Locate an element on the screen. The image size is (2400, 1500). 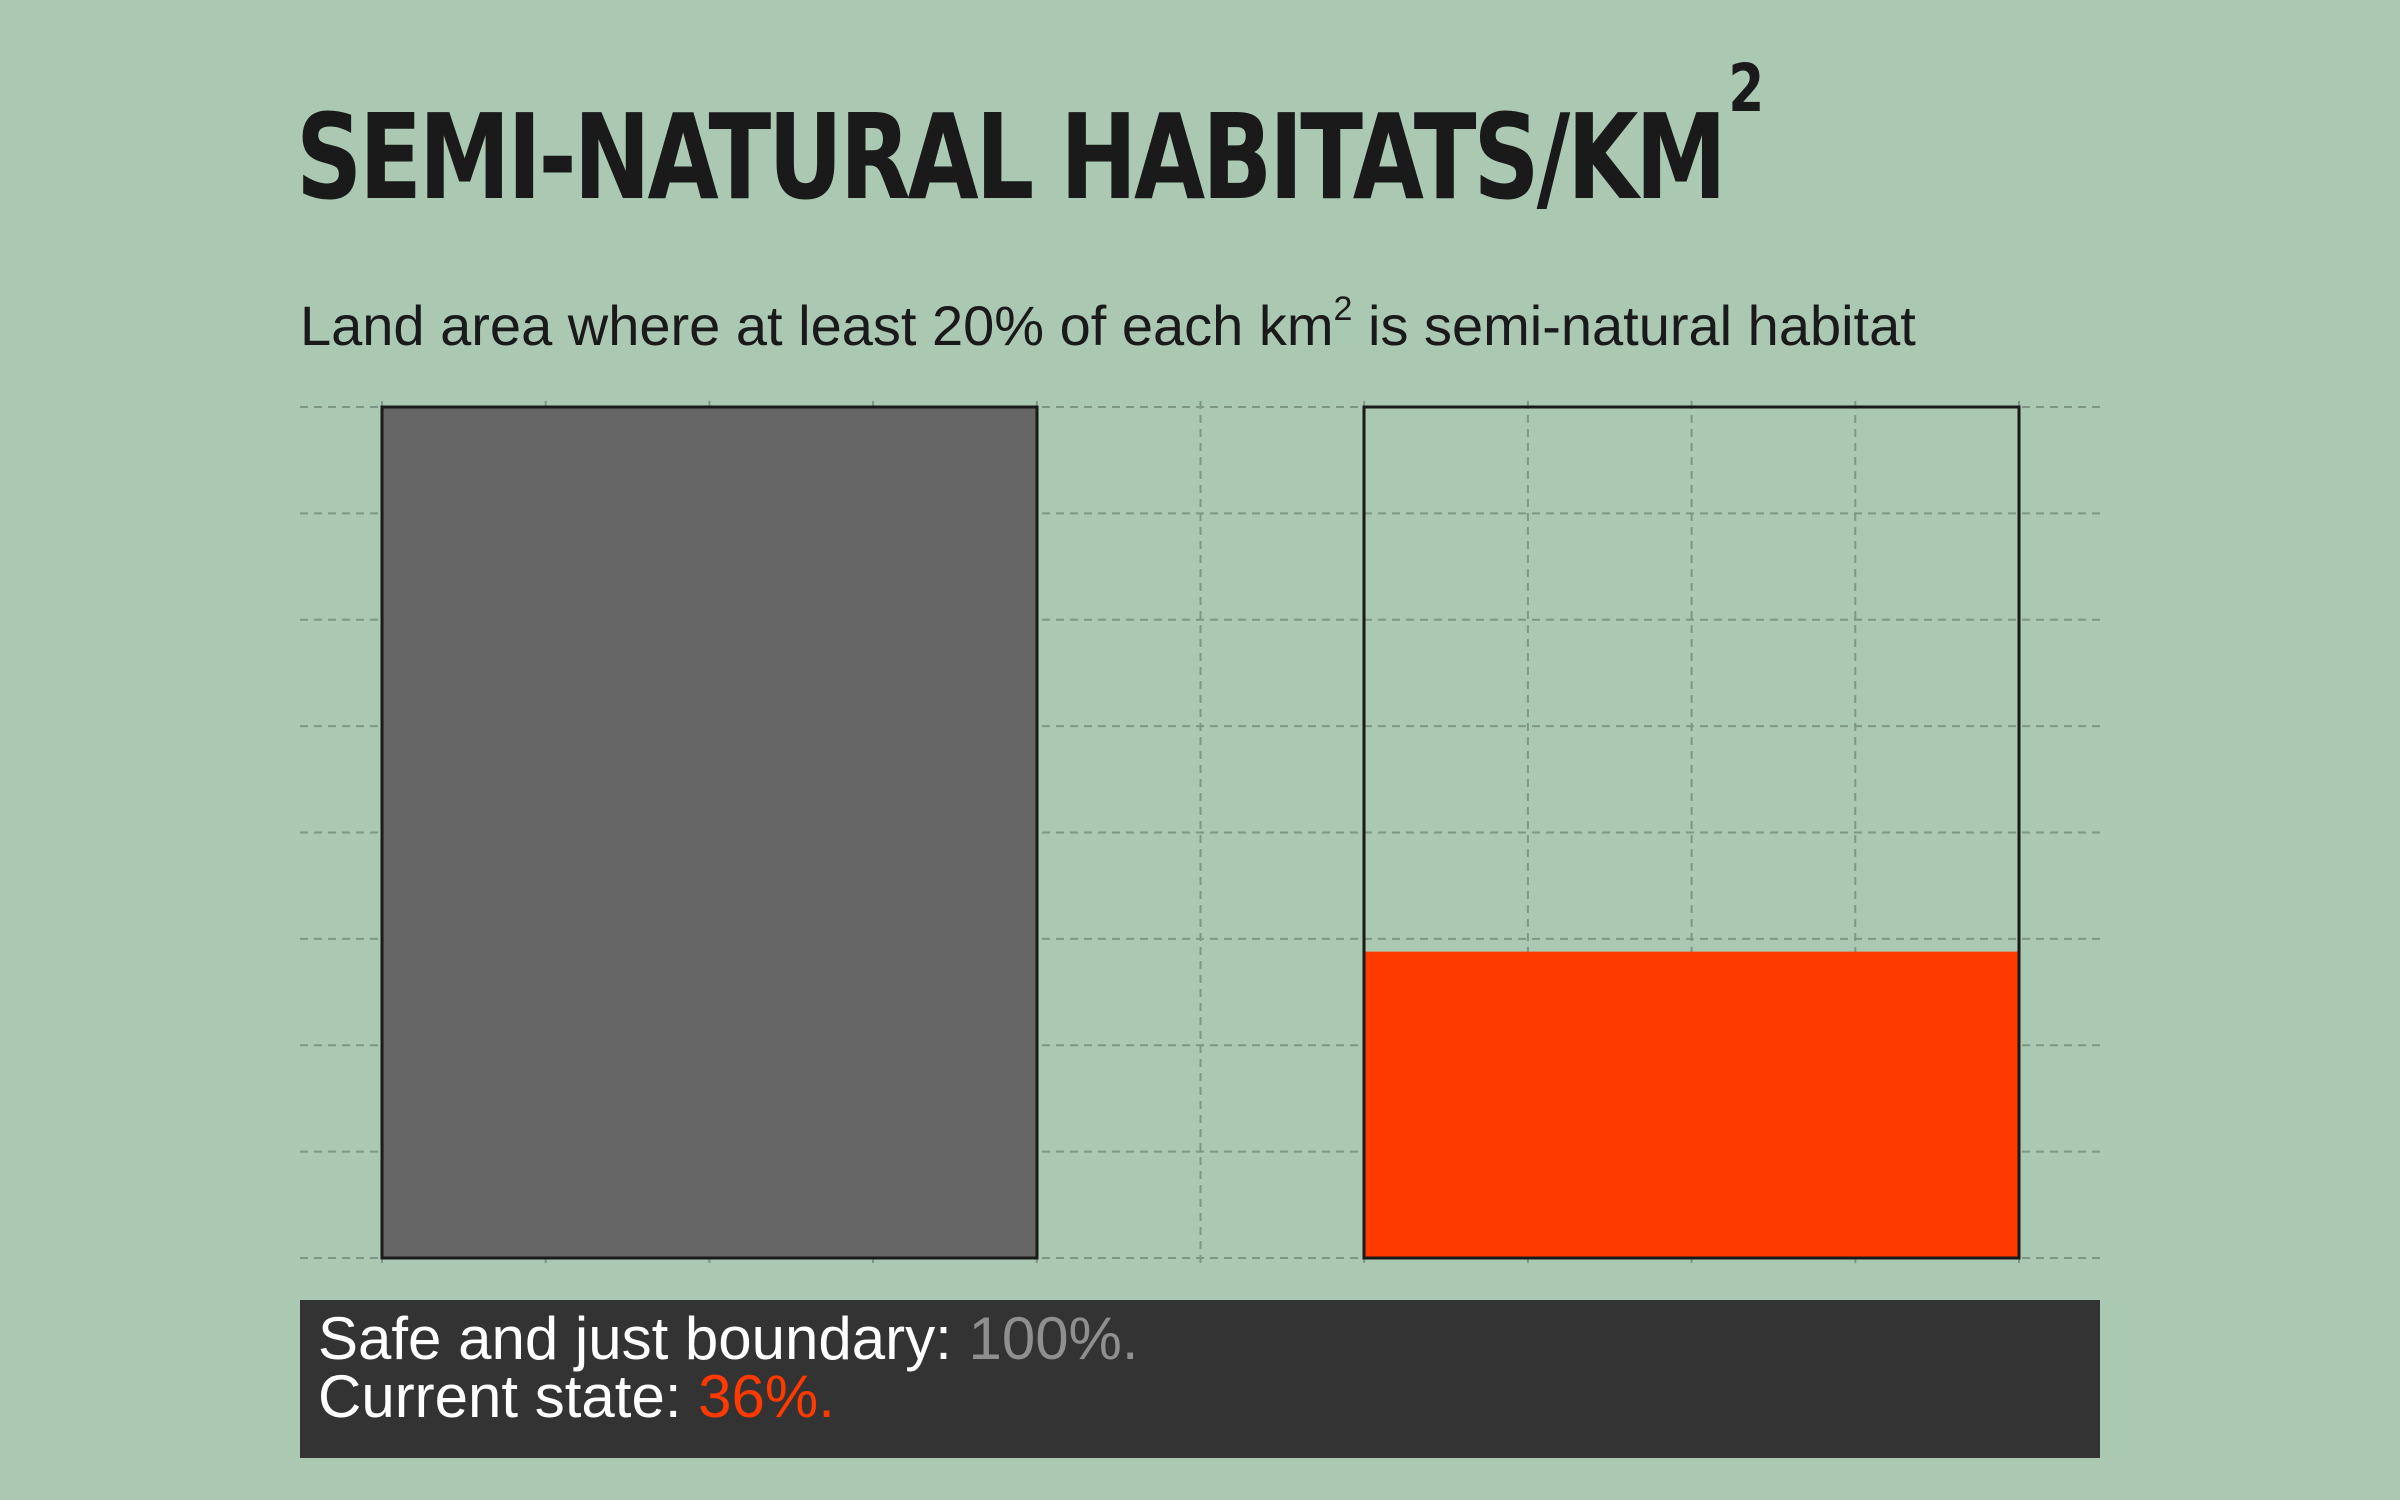
boundary-label: Safe and just boundary: is located at coordinates (643, 1338).